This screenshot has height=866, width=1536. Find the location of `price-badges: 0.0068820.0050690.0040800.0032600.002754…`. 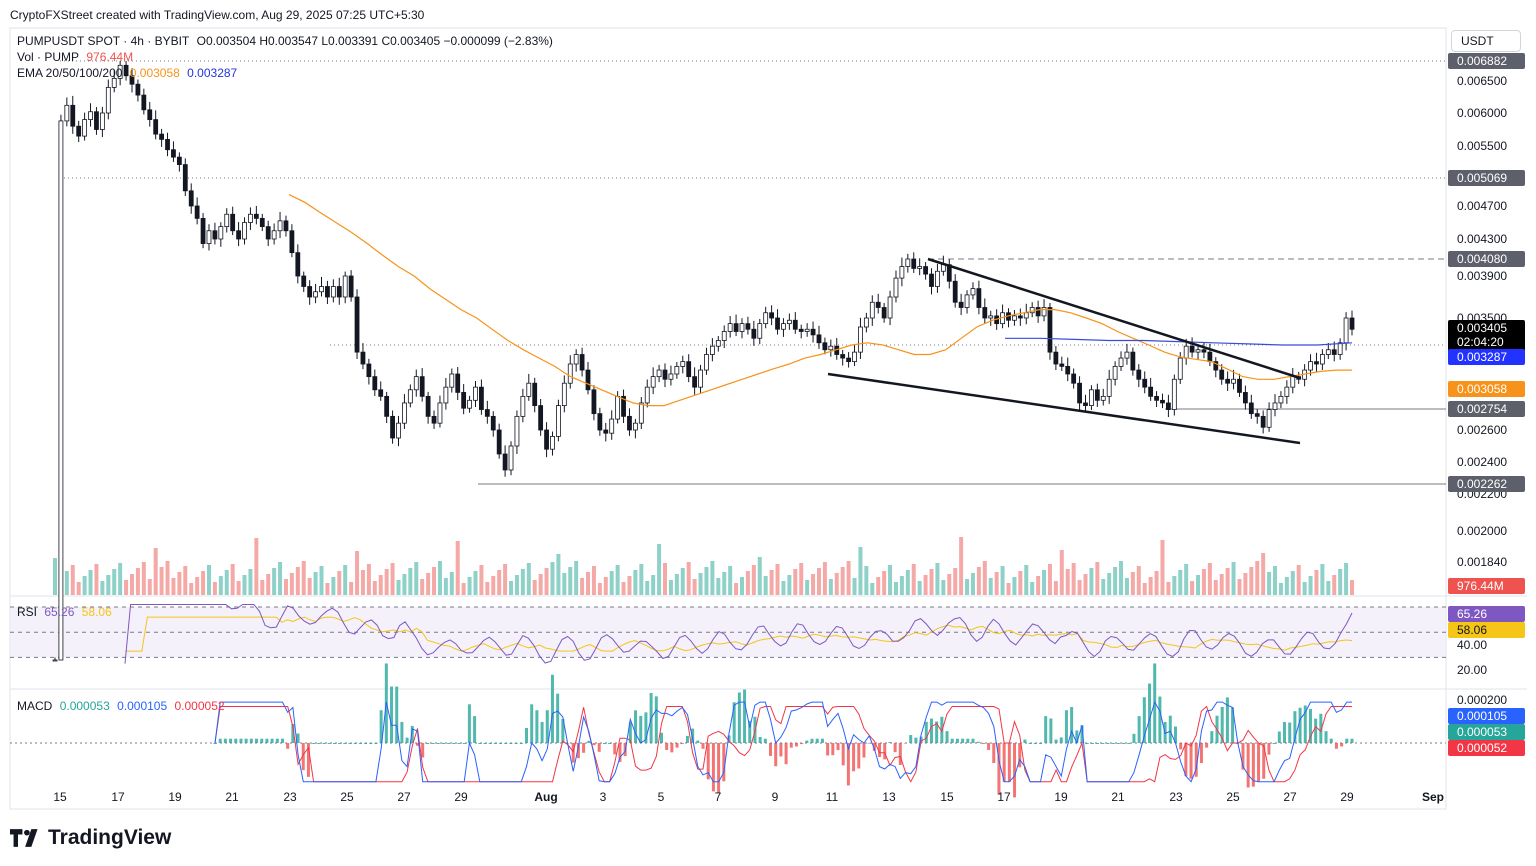

price-badges: 0.0068820.0050690.0040800.0032600.002754… is located at coordinates (1486, 404).